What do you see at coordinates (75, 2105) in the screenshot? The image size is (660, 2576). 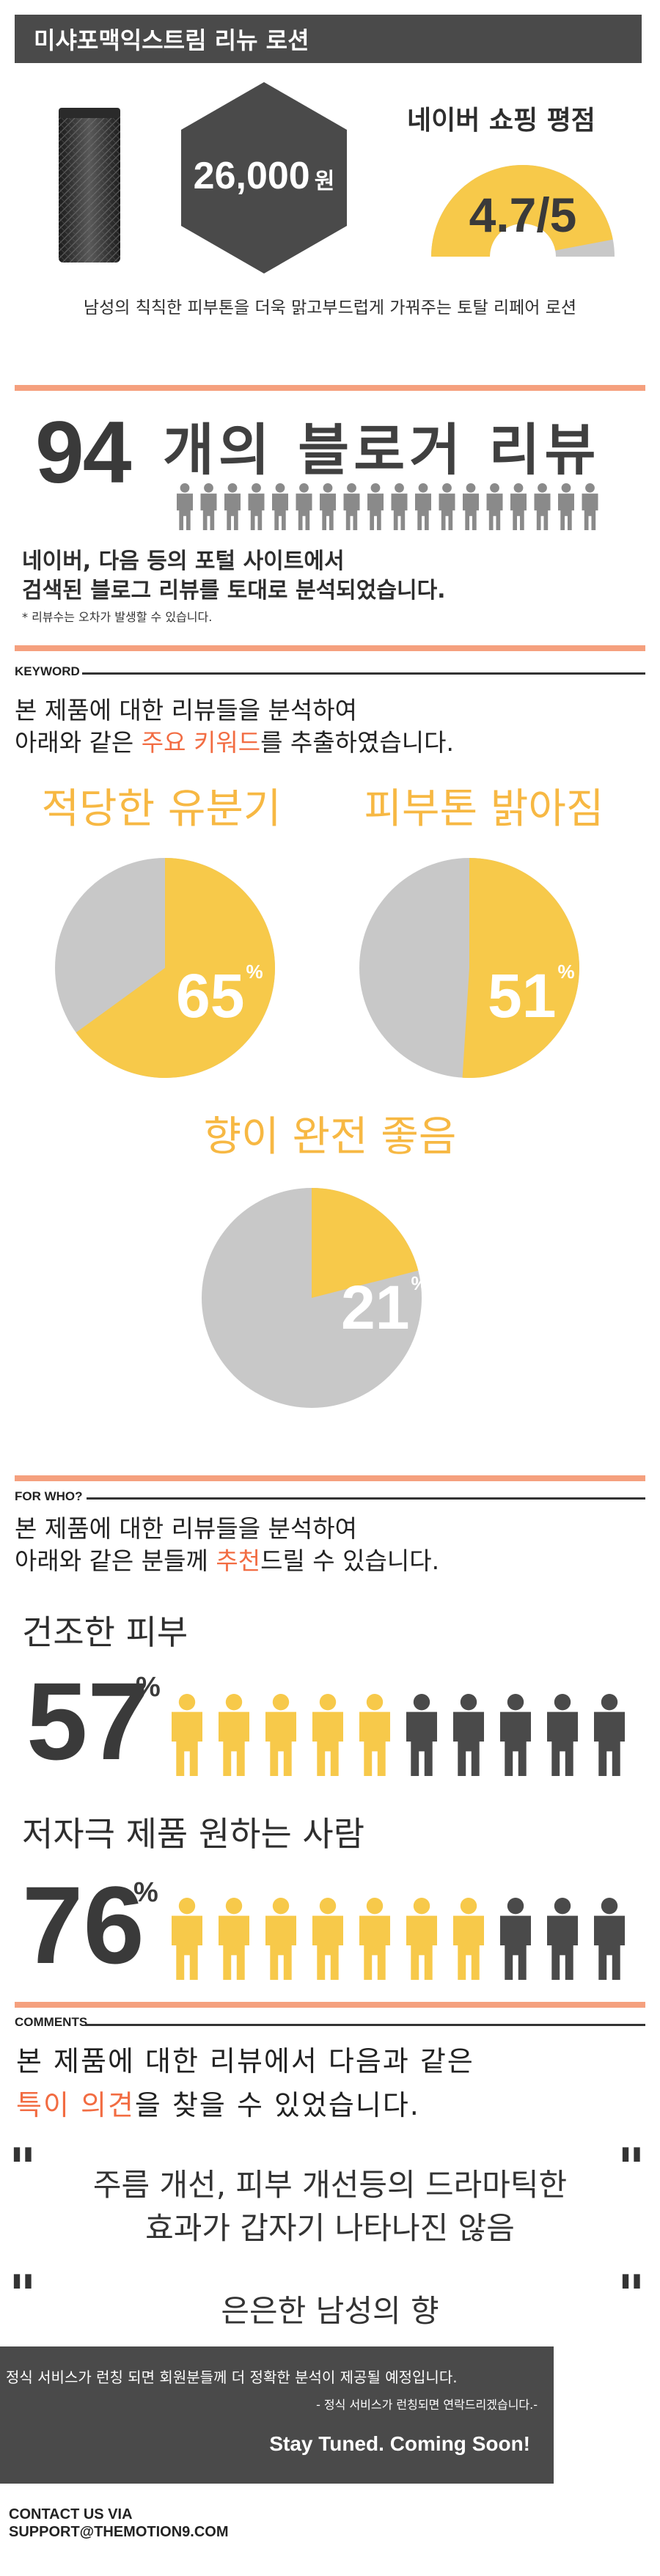 I see `comments-intro-highlight: 특이 의견` at bounding box center [75, 2105].